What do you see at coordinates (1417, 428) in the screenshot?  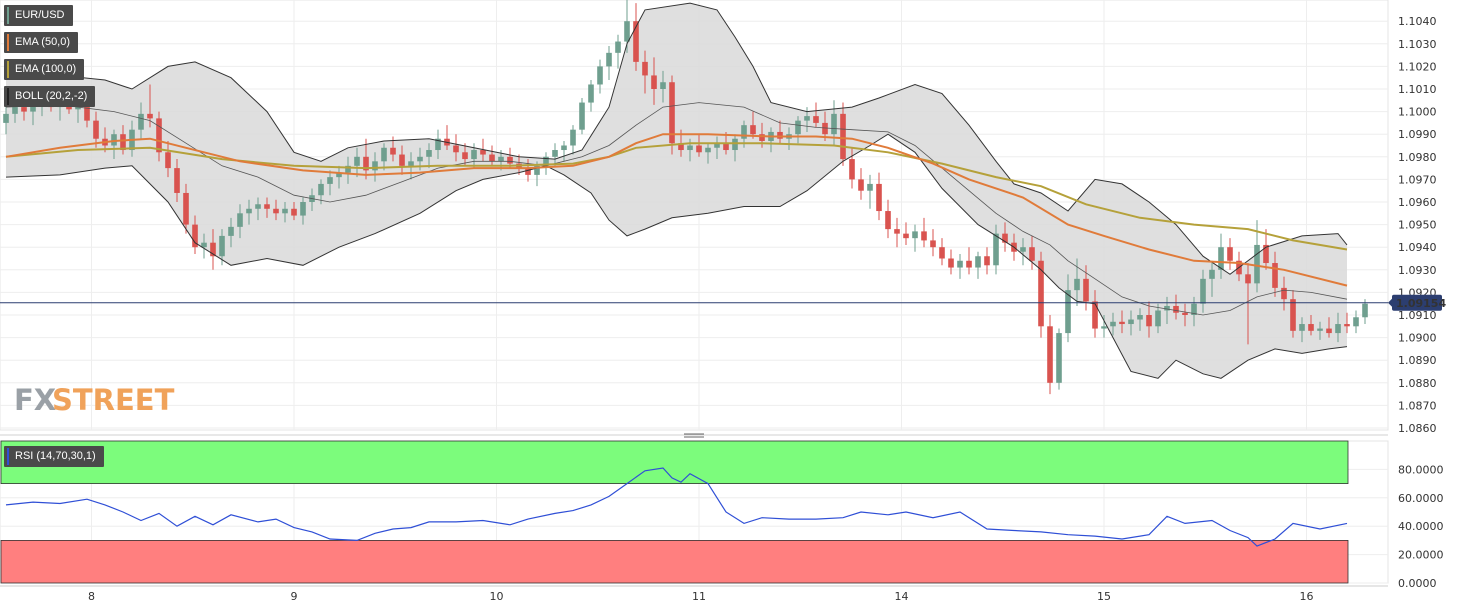 I see `price-tick-label: 1.0860` at bounding box center [1417, 428].